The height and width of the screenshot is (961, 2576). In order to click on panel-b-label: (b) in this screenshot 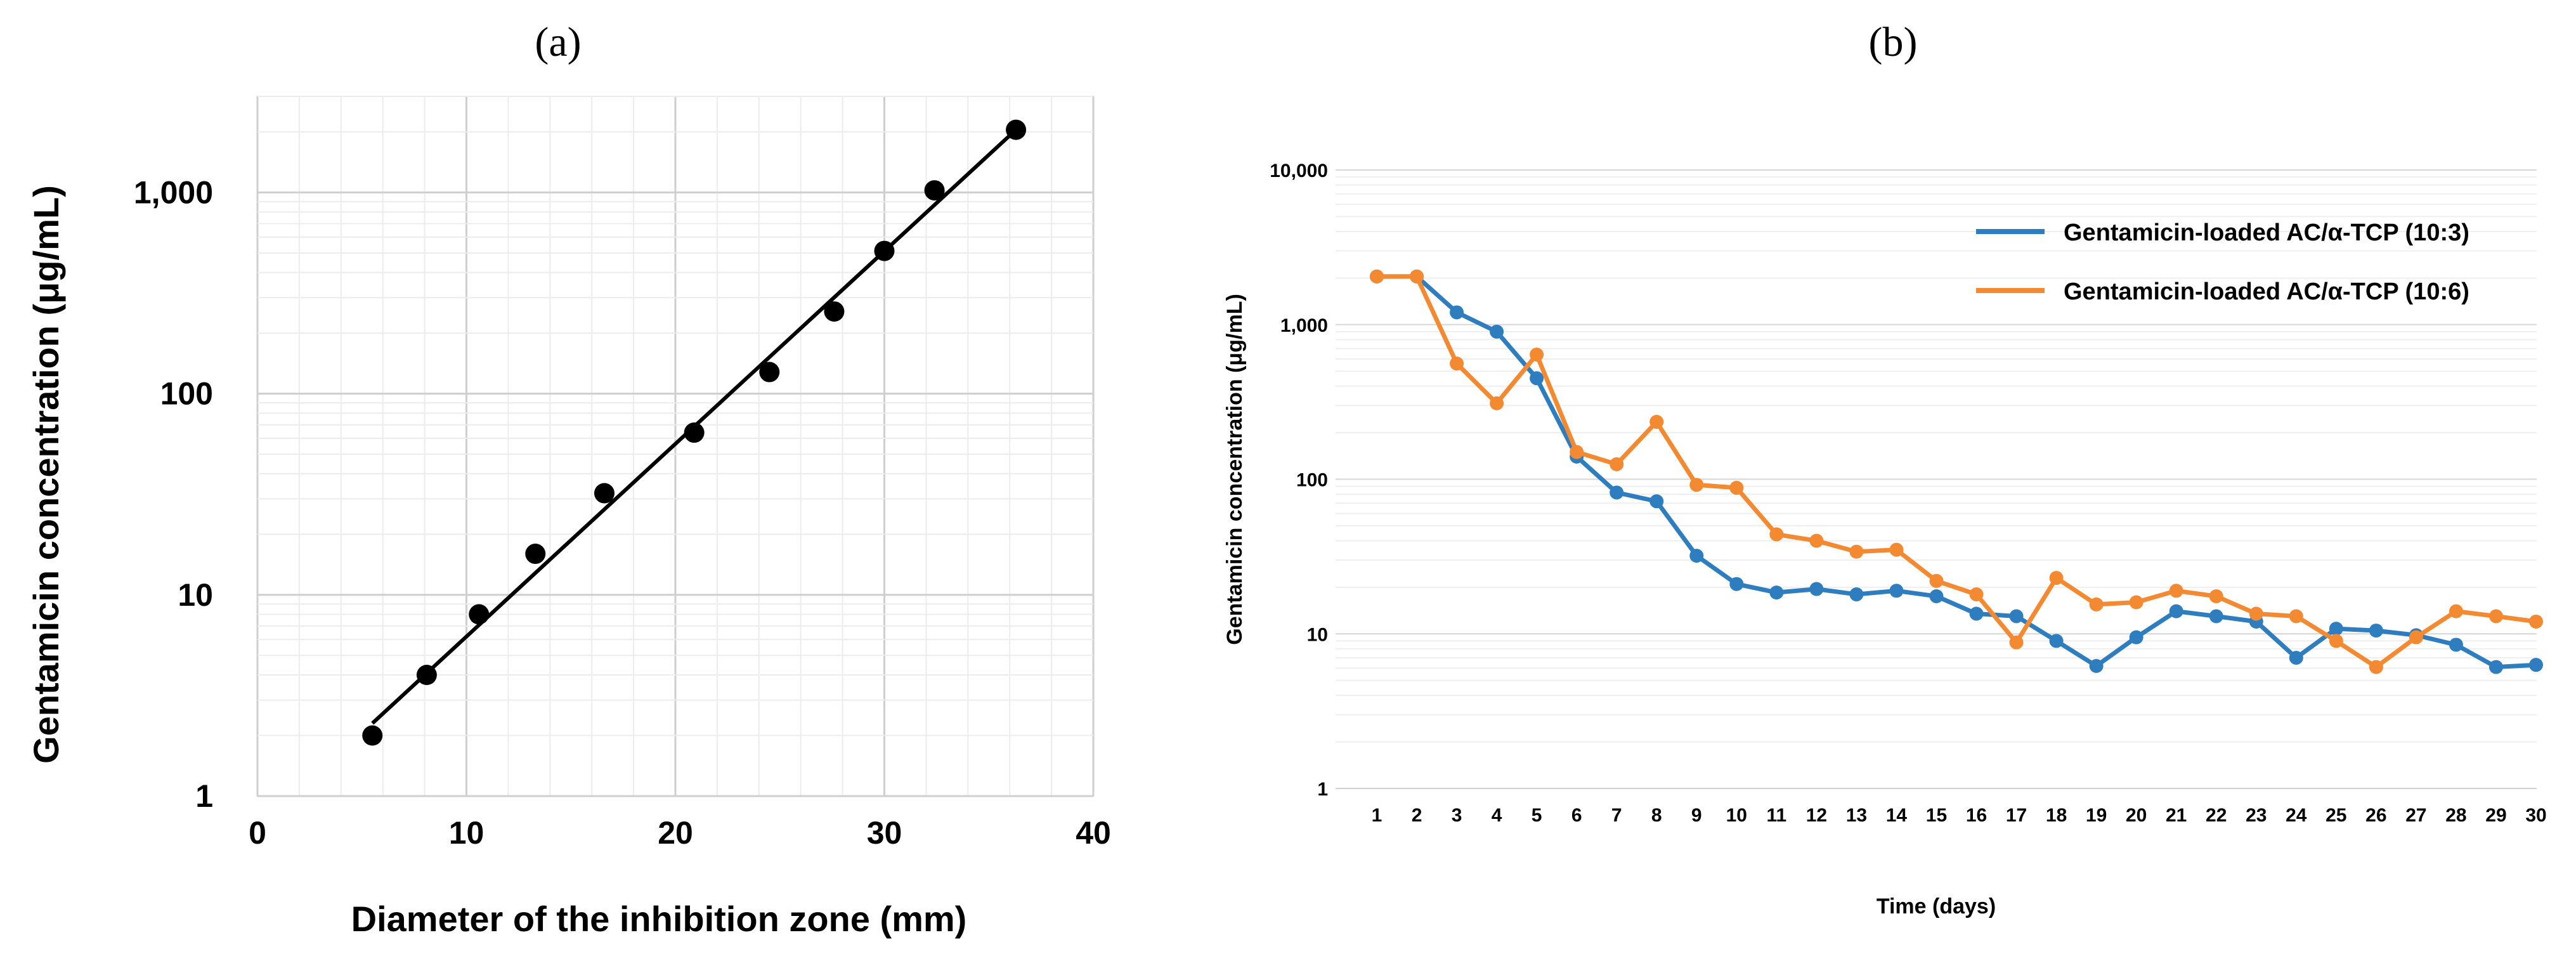, I will do `click(1894, 42)`.